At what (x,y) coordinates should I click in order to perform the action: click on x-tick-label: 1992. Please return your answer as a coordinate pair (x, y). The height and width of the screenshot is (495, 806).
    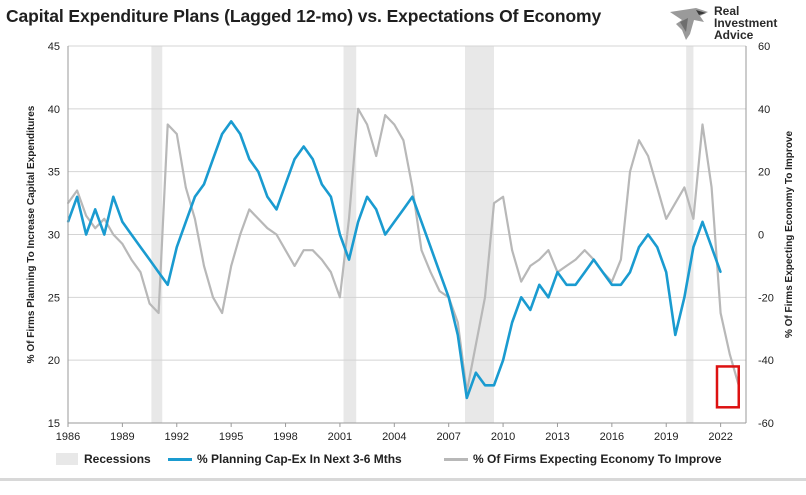
    Looking at the image, I should click on (177, 437).